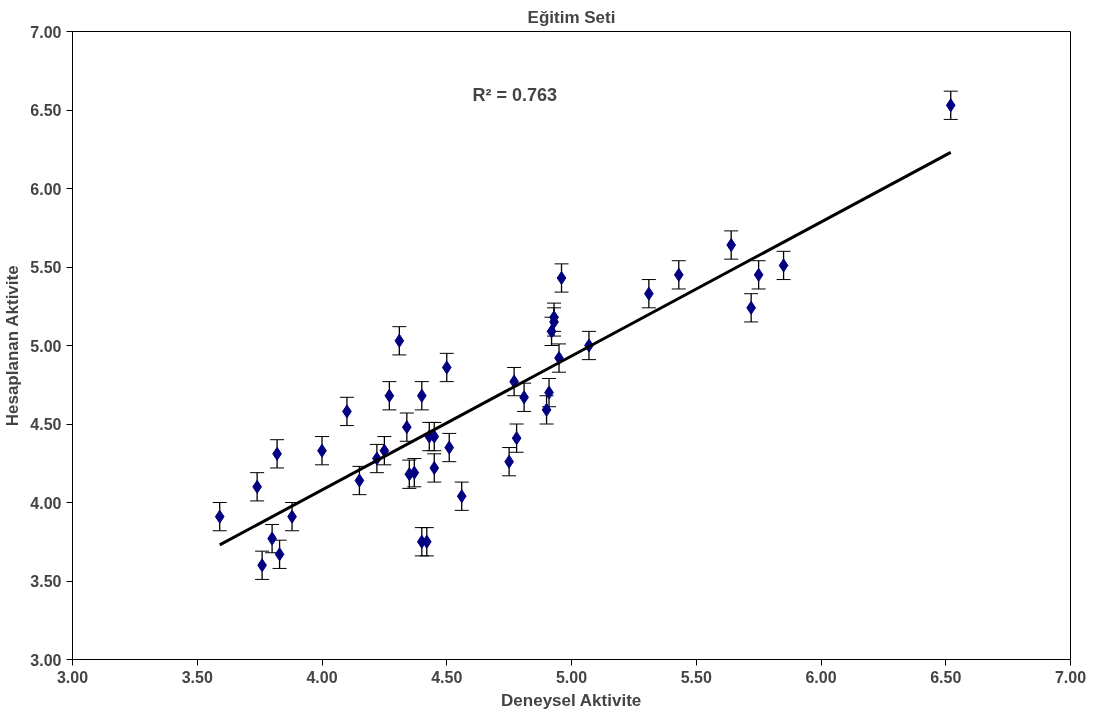  Describe the element at coordinates (946, 677) in the screenshot. I see `x-tick-label: 6.50` at that location.